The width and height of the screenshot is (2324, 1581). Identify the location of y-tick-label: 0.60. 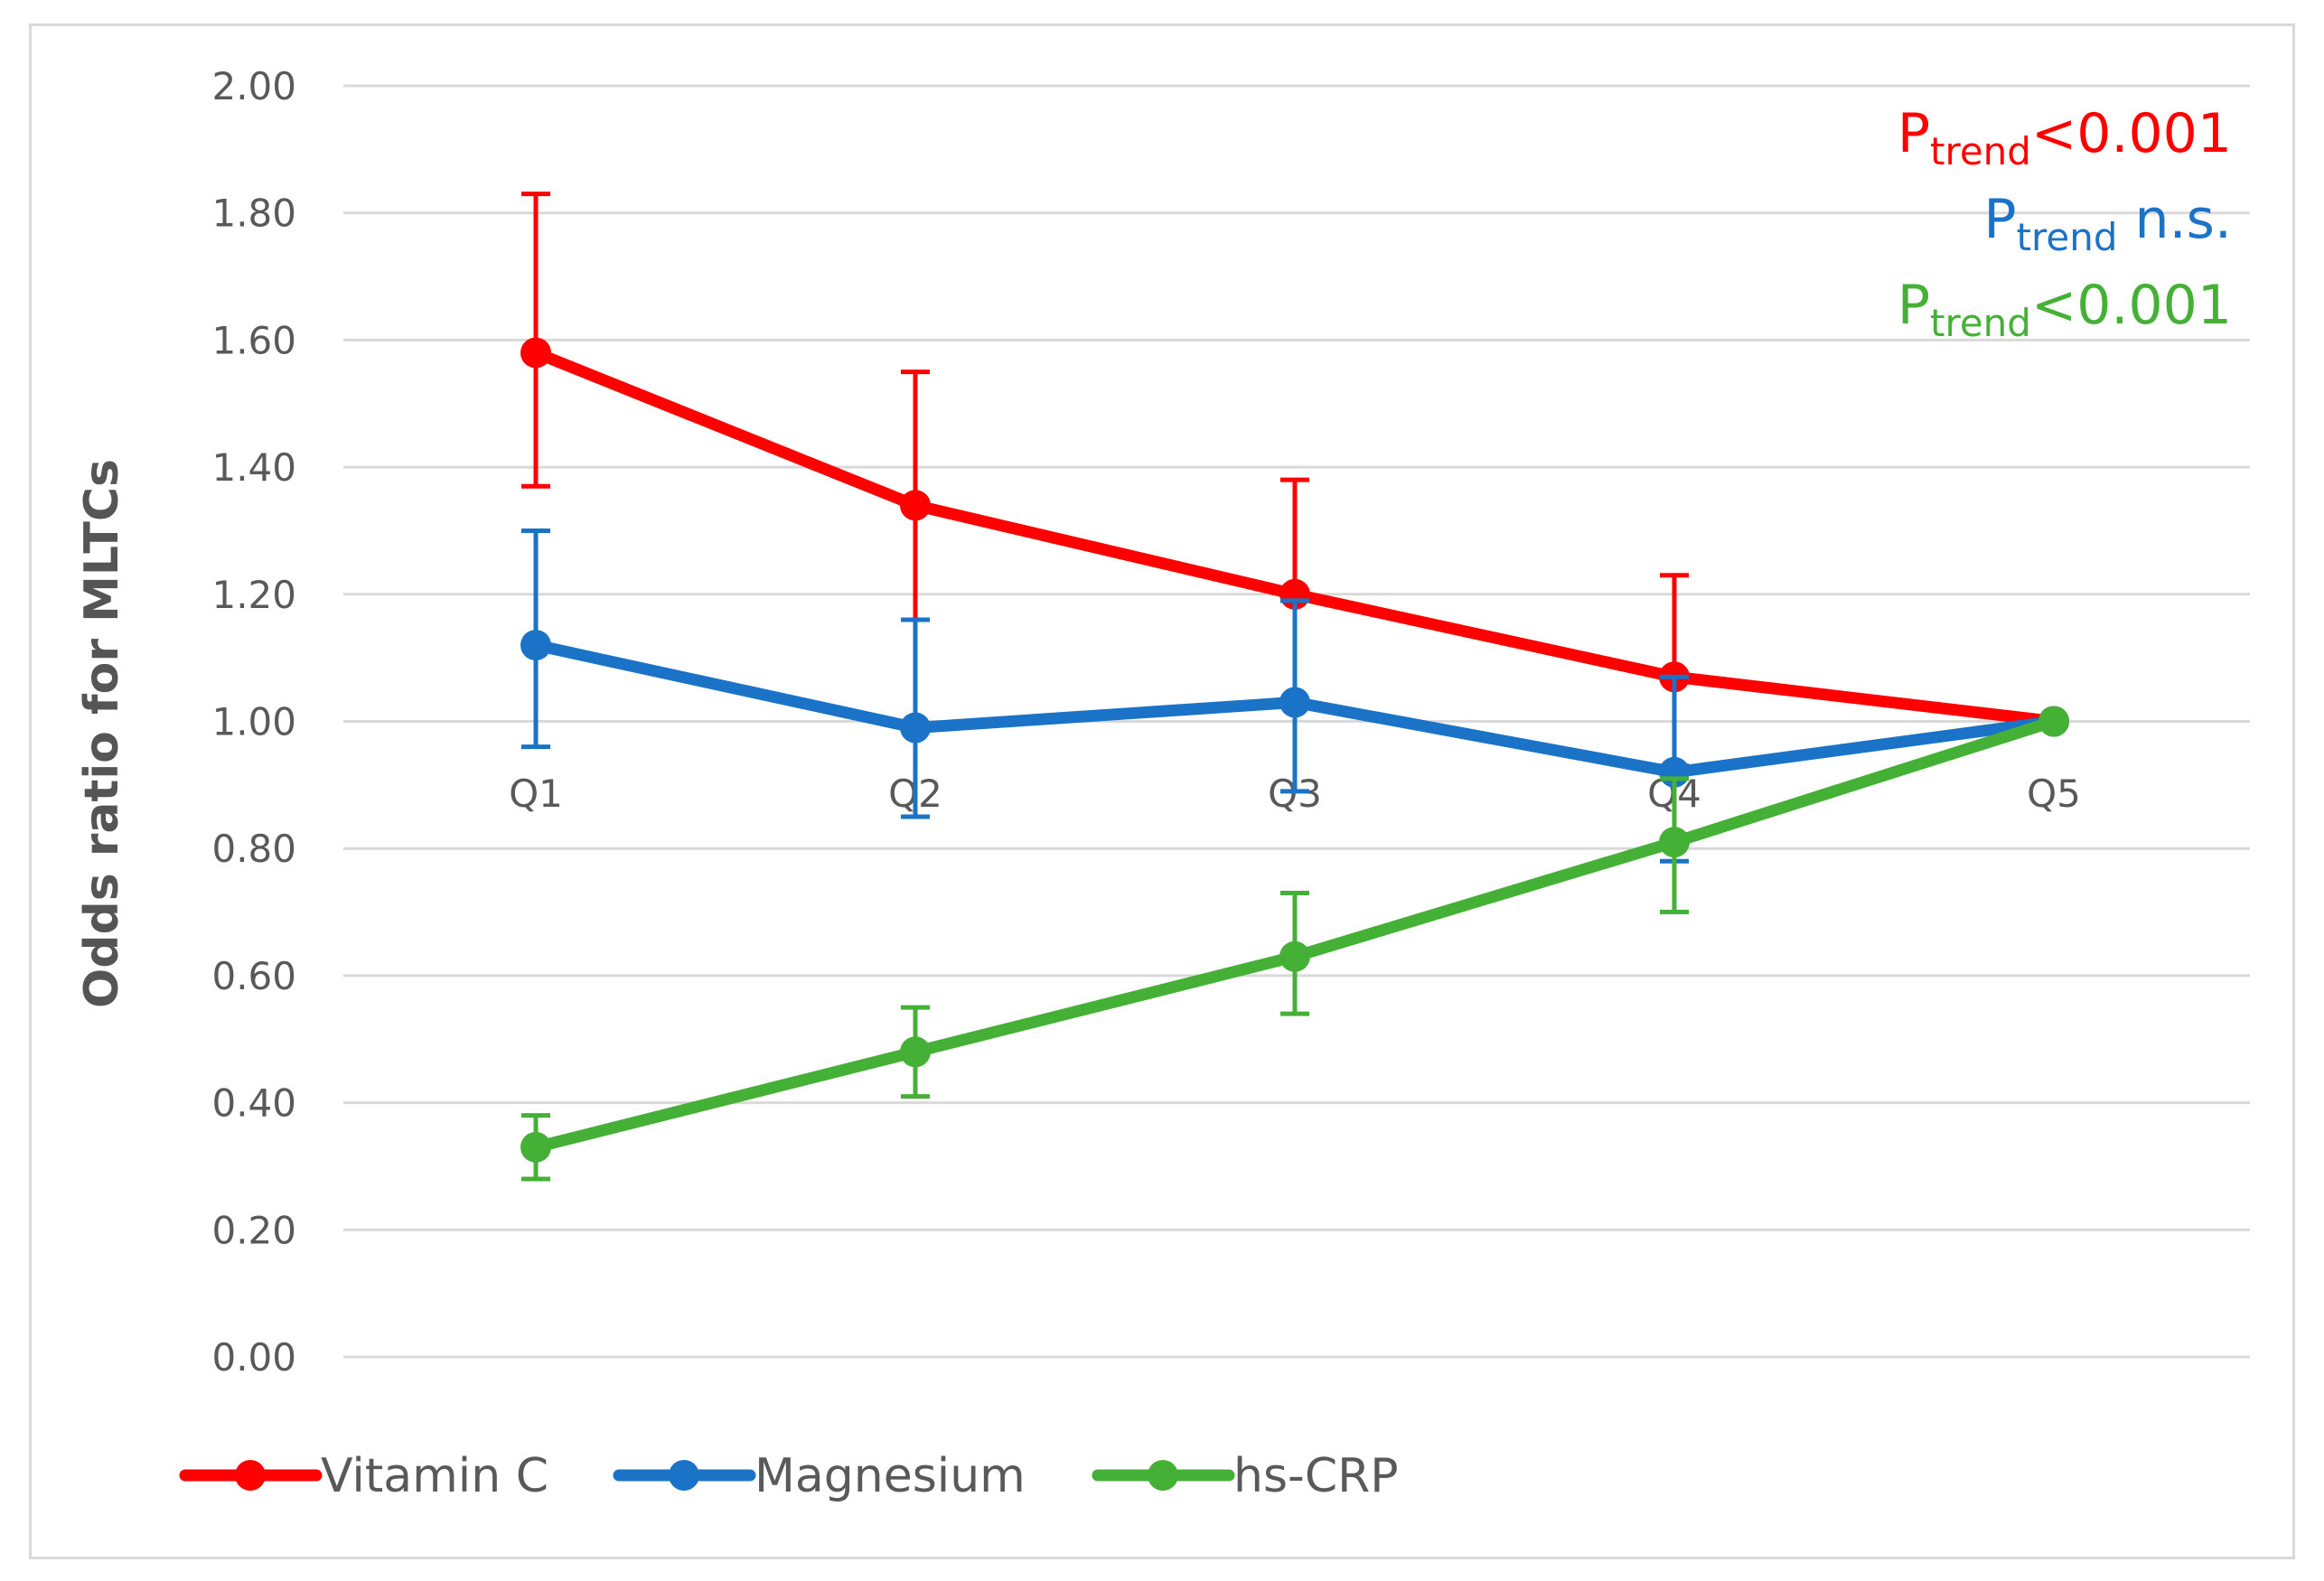
(253, 976).